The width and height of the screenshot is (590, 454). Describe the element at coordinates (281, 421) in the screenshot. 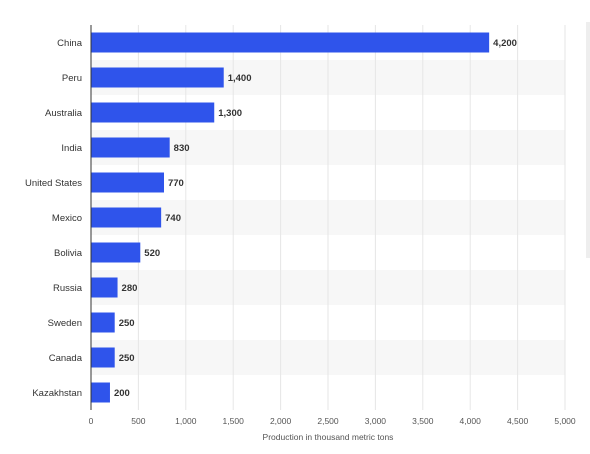

I see `x-tick-label: 2,000` at that location.